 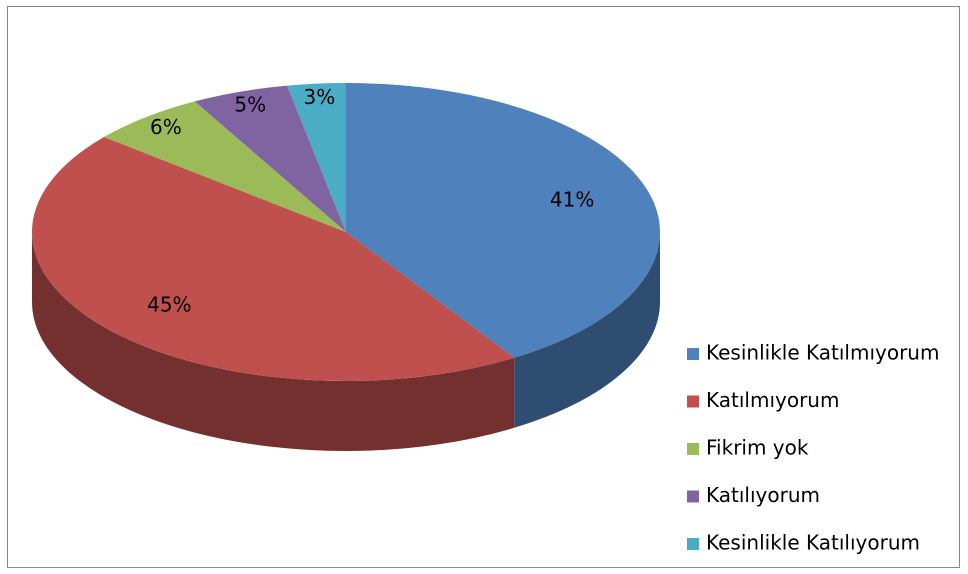 I want to click on legend-label: Katılmıyorum, so click(x=772, y=400).